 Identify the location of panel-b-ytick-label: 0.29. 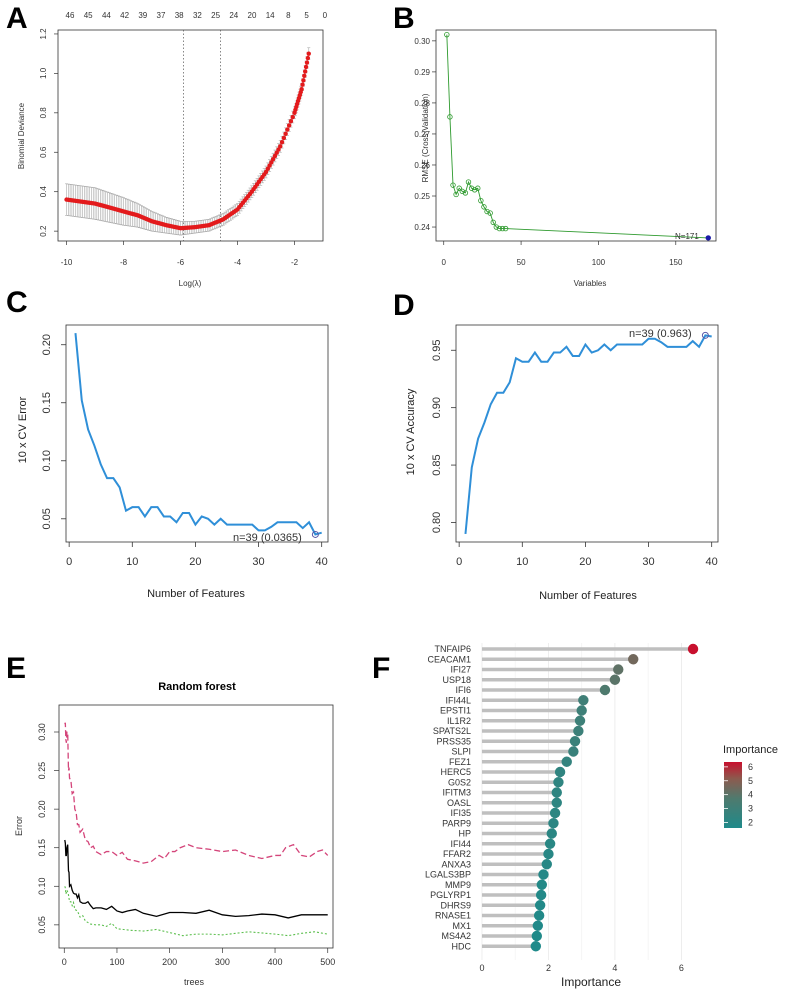
(422, 72).